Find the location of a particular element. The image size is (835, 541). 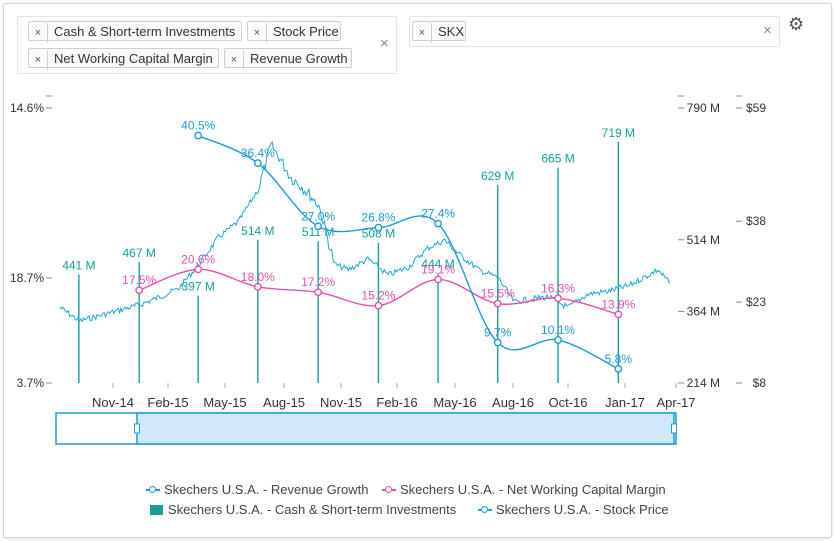

x-axis-tick-label: Feb-16 is located at coordinates (396, 402).